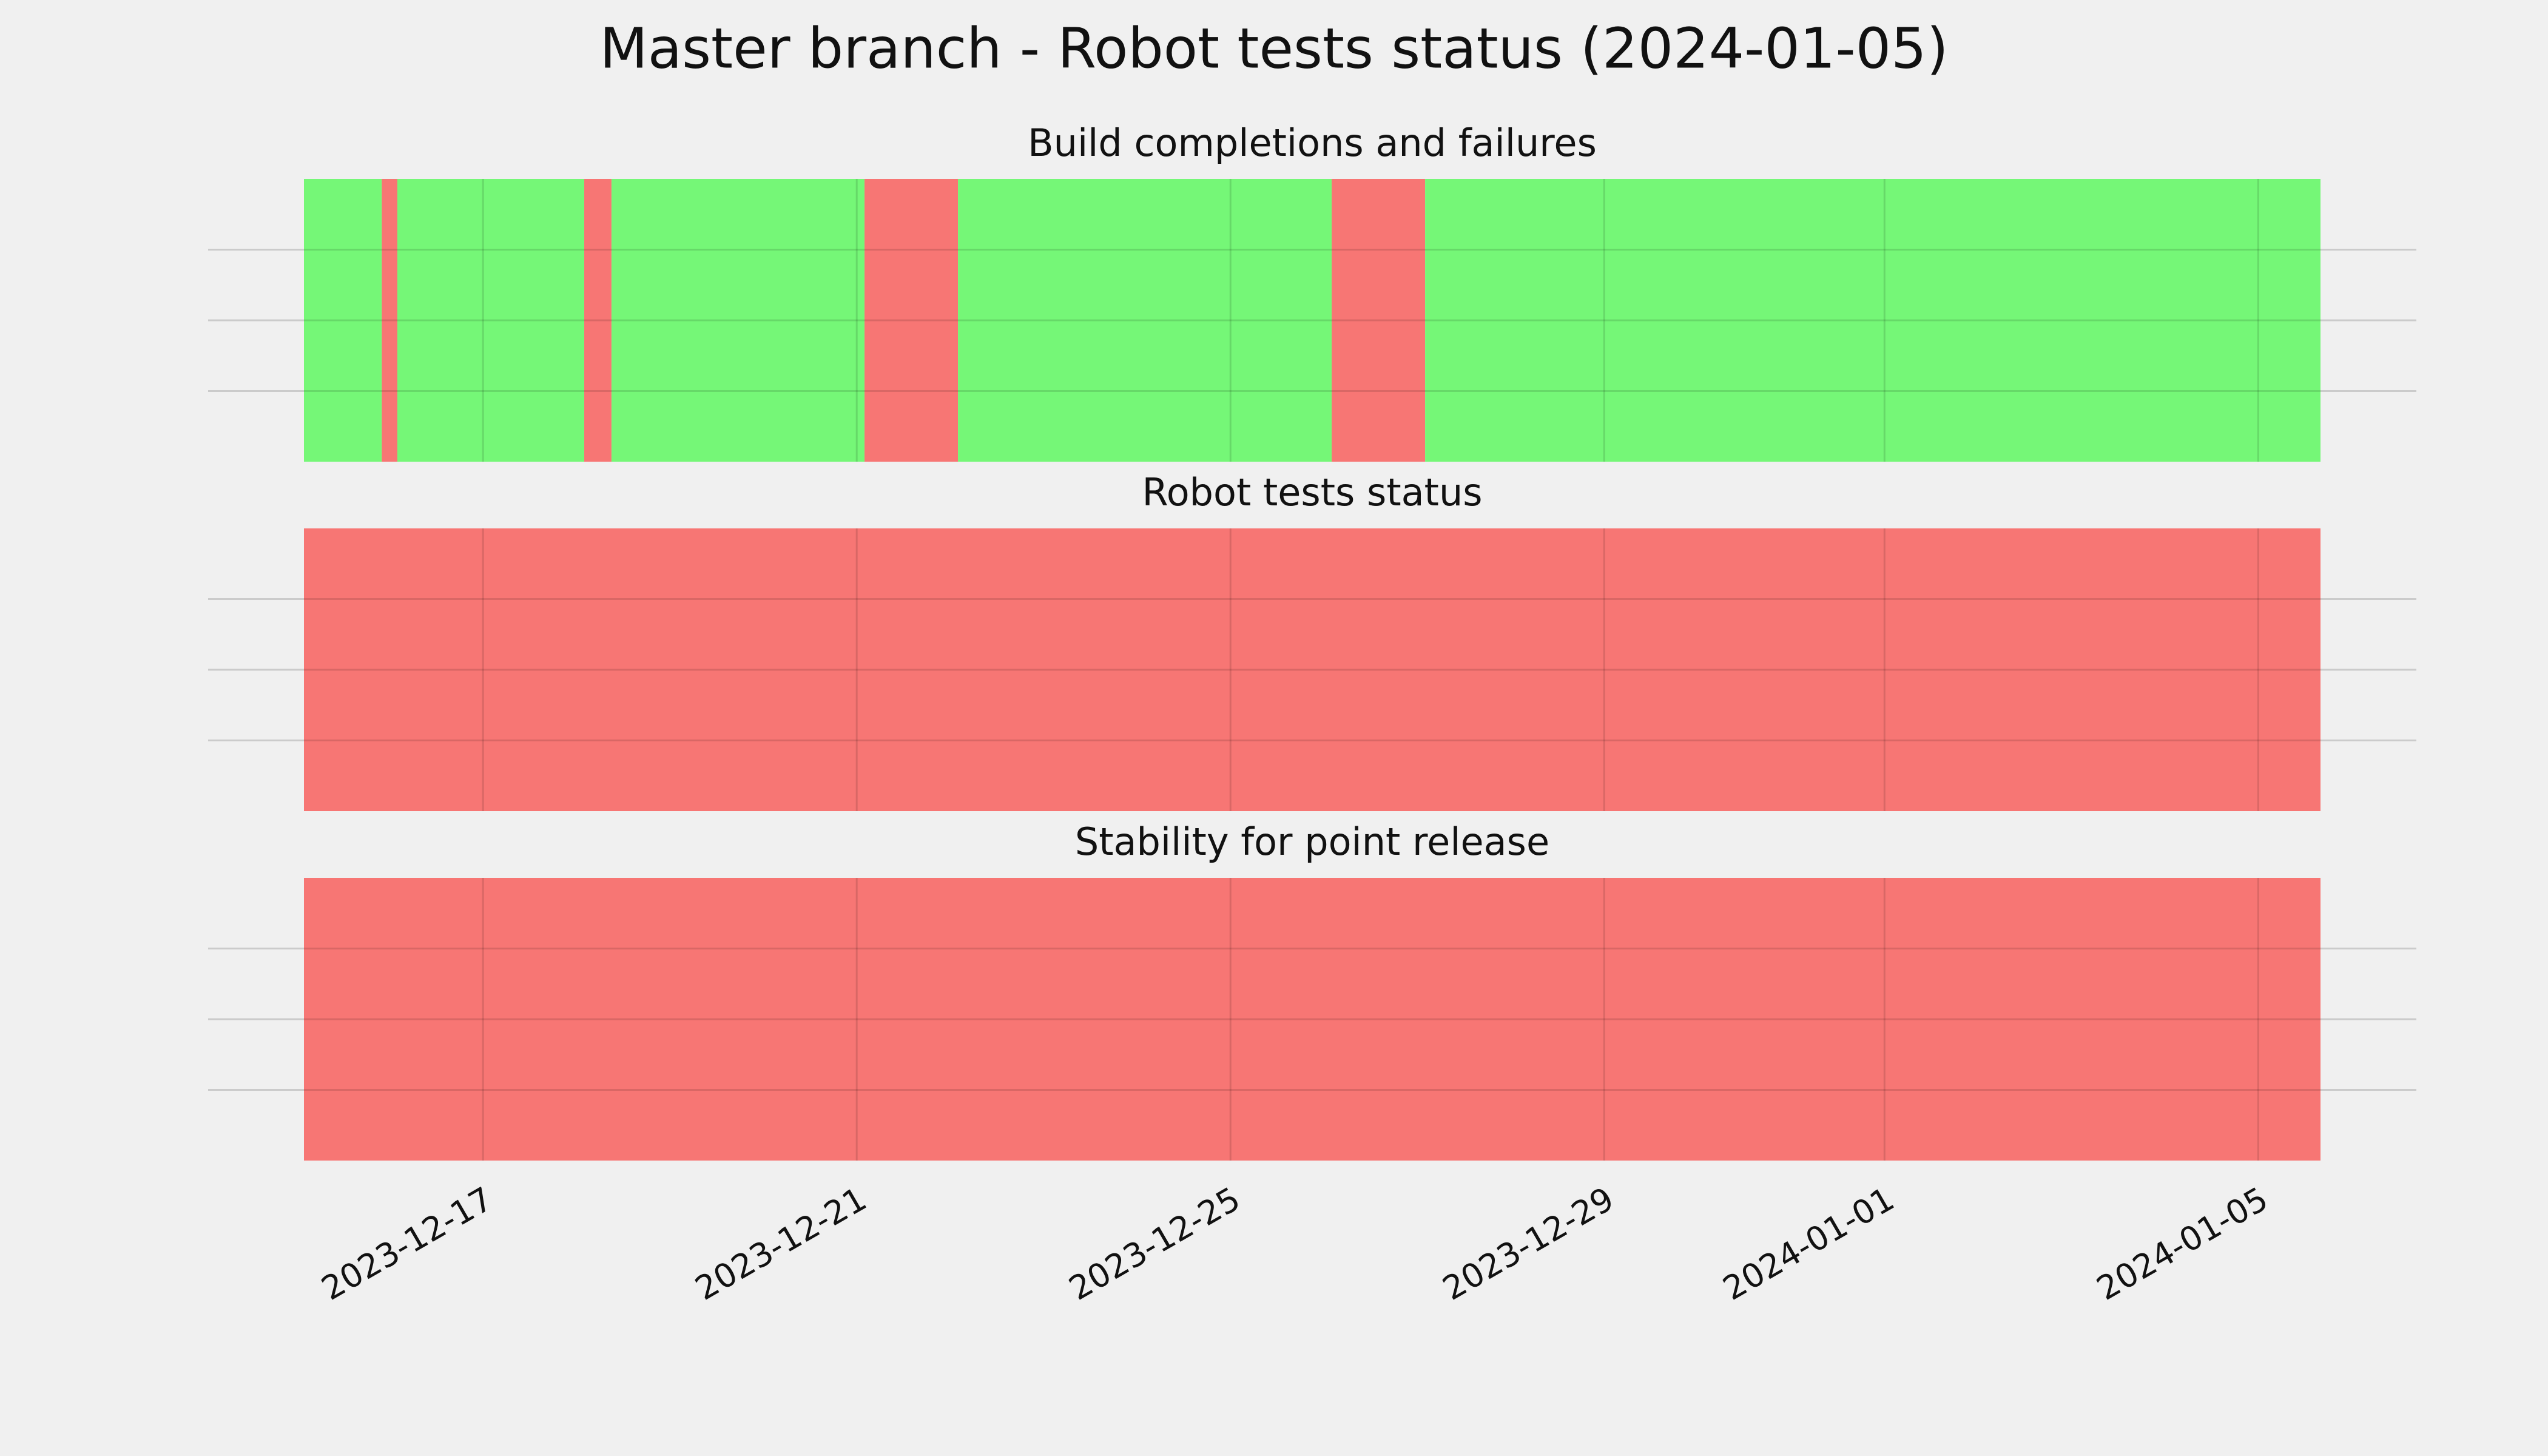 The width and height of the screenshot is (2548, 1456). Describe the element at coordinates (1312, 492) in the screenshot. I see `panel-title: Robot tests status` at that location.